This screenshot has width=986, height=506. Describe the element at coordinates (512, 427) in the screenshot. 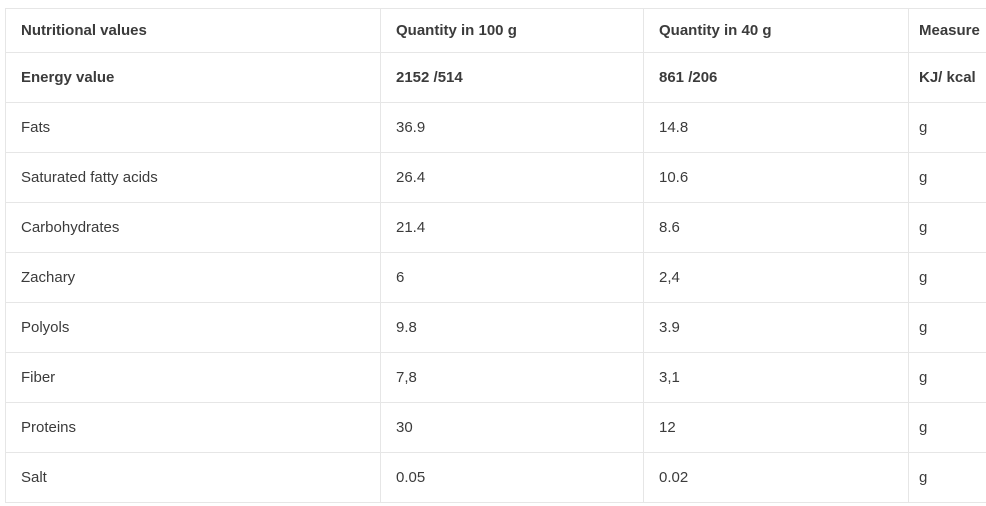

I see `cell-per-100g: 30` at that location.